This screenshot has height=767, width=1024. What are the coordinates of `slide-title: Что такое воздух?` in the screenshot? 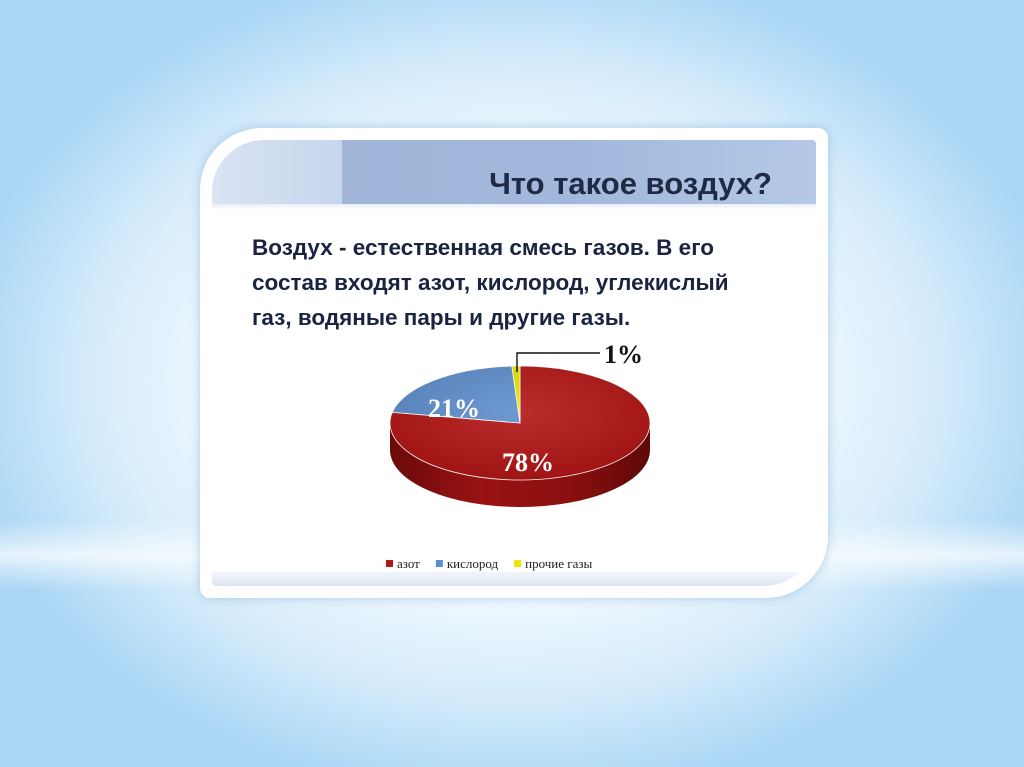 It's located at (630, 183).